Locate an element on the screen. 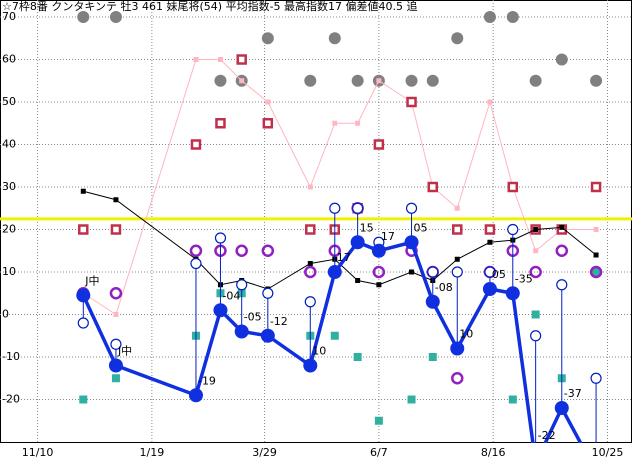  x-tick-label: 8/16 is located at coordinates (493, 452).